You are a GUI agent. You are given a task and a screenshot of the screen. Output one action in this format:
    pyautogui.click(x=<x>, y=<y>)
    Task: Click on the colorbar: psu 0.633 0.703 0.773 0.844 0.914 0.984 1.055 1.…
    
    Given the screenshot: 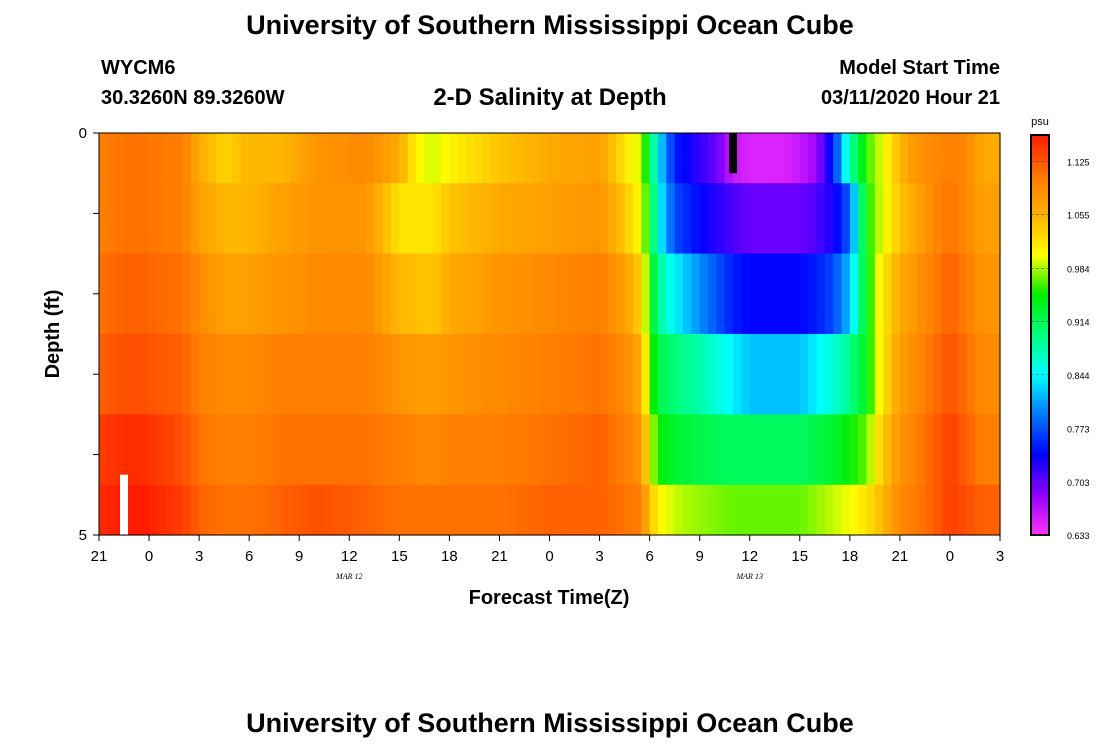 What is the action you would take?
    pyautogui.click(x=1060, y=328)
    